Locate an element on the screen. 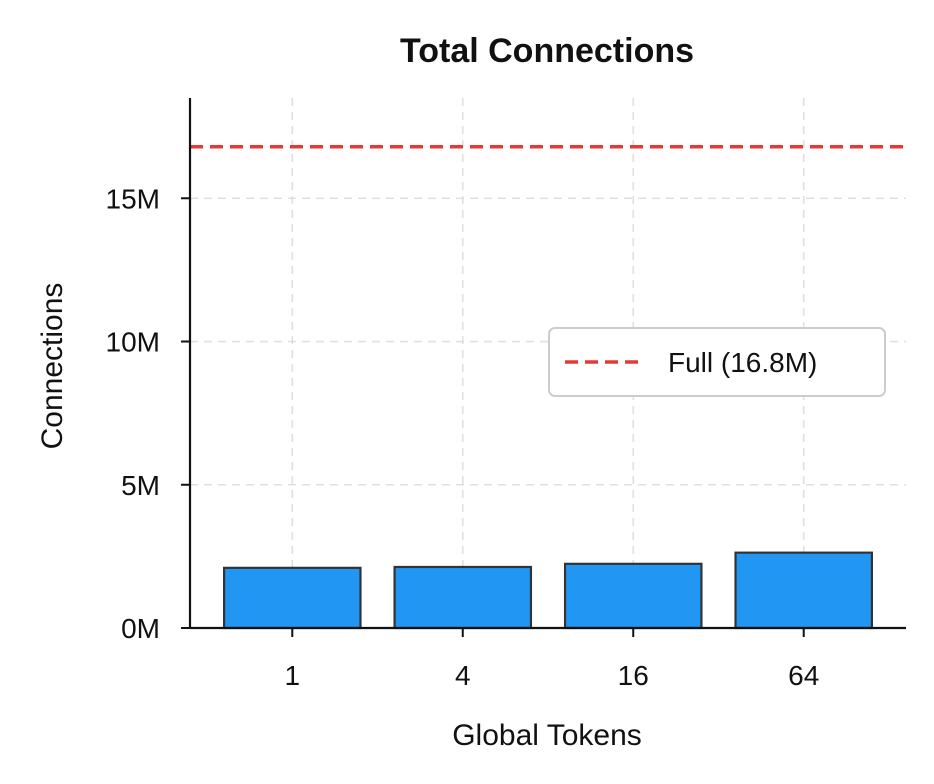  x-ticks: 1 4 16 64 is located at coordinates (551, 659).